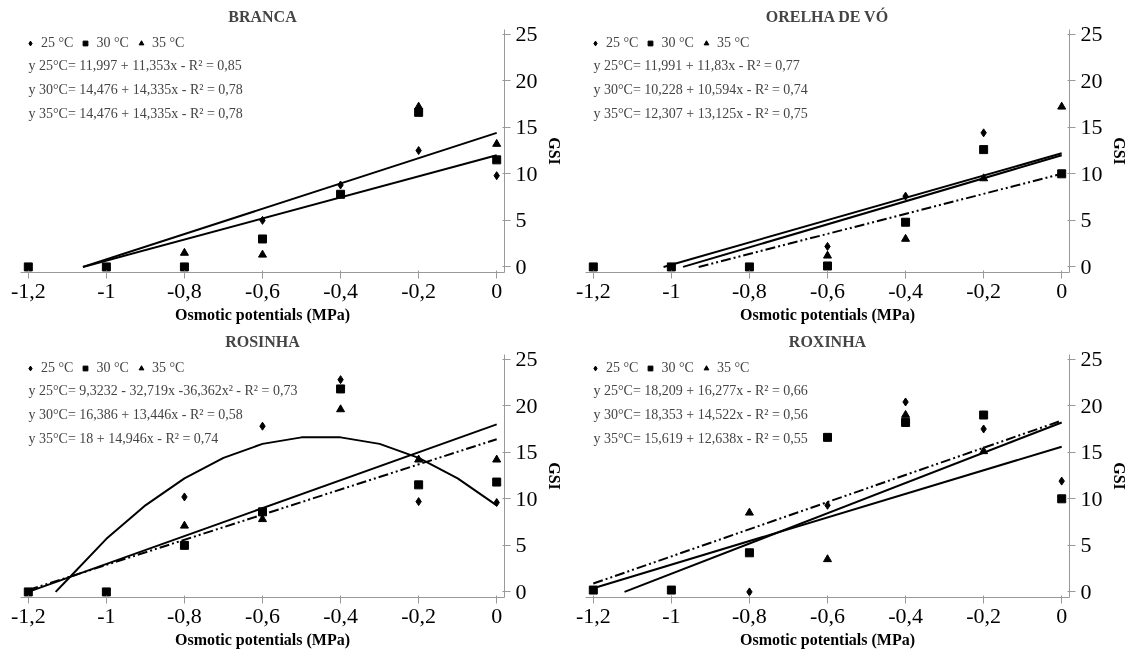  Describe the element at coordinates (827, 341) in the screenshot. I see `chart-title: ROXINHA` at that location.